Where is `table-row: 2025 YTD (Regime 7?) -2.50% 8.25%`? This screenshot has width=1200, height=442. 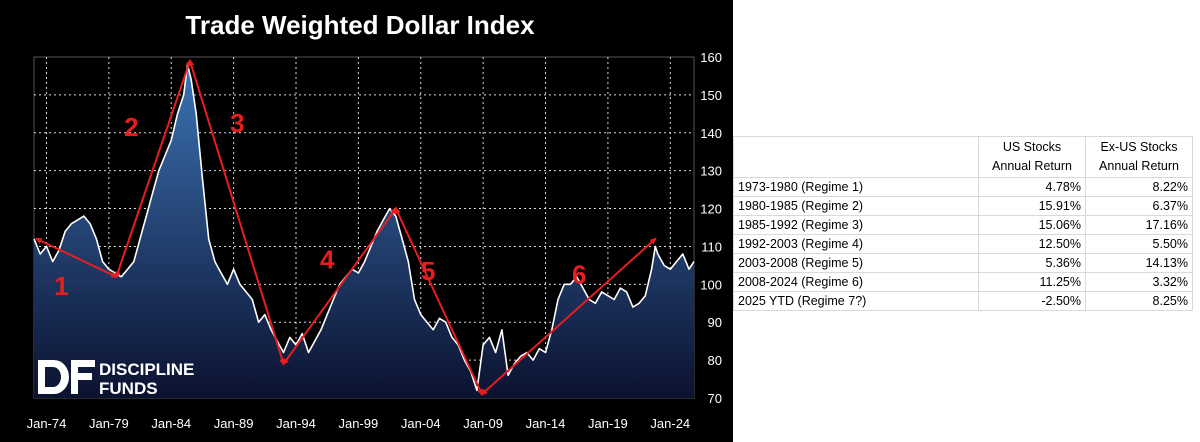 table-row: 2025 YTD (Regime 7?) -2.50% 8.25% is located at coordinates (963, 301).